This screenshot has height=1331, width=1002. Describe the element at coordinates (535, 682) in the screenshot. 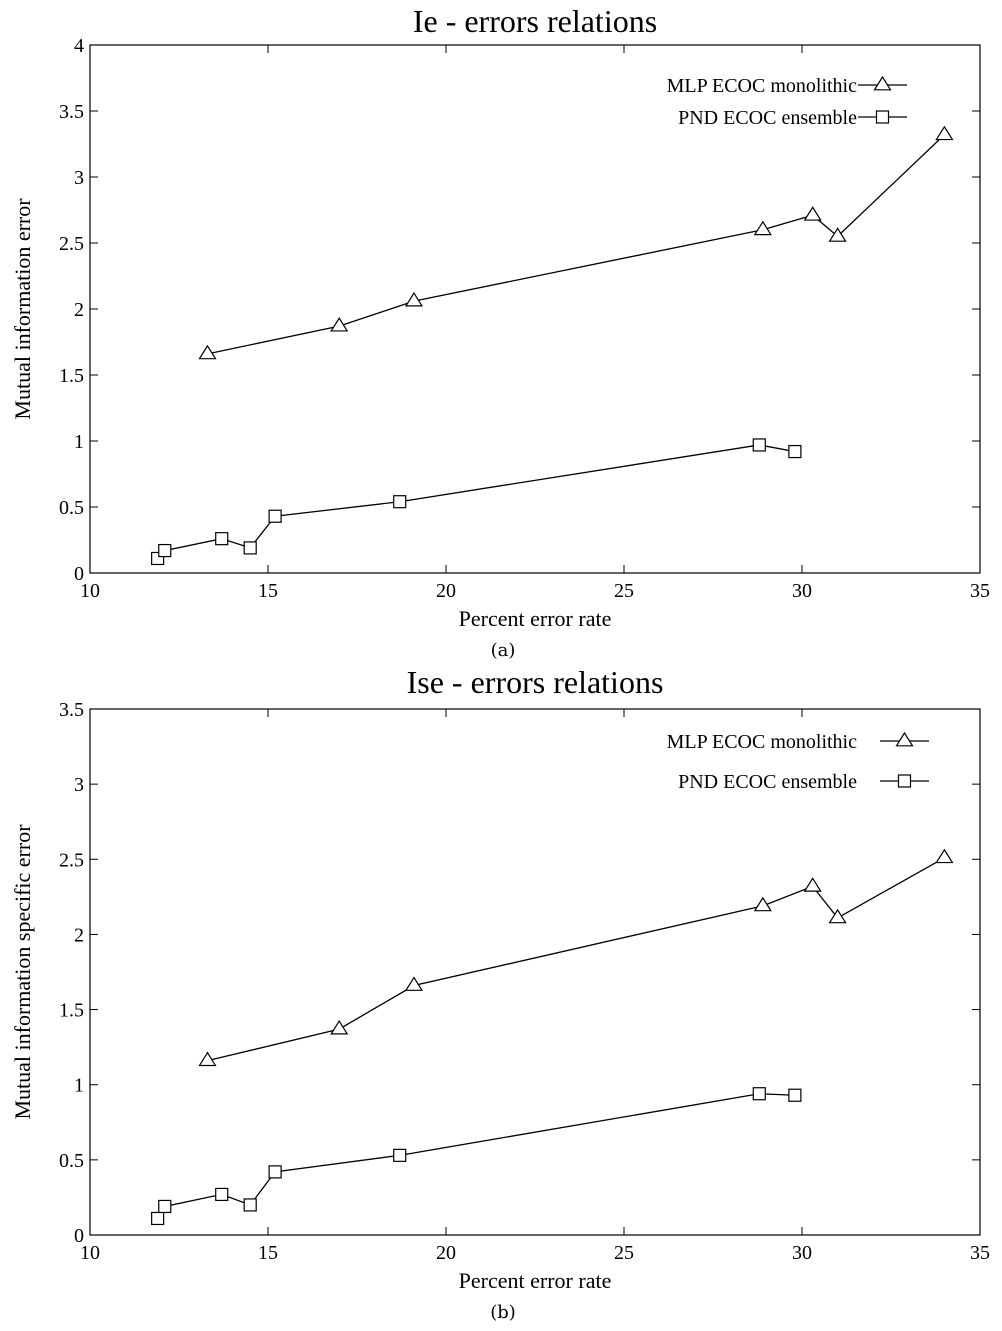

I see `chart-title: Ise - errors relations` at that location.